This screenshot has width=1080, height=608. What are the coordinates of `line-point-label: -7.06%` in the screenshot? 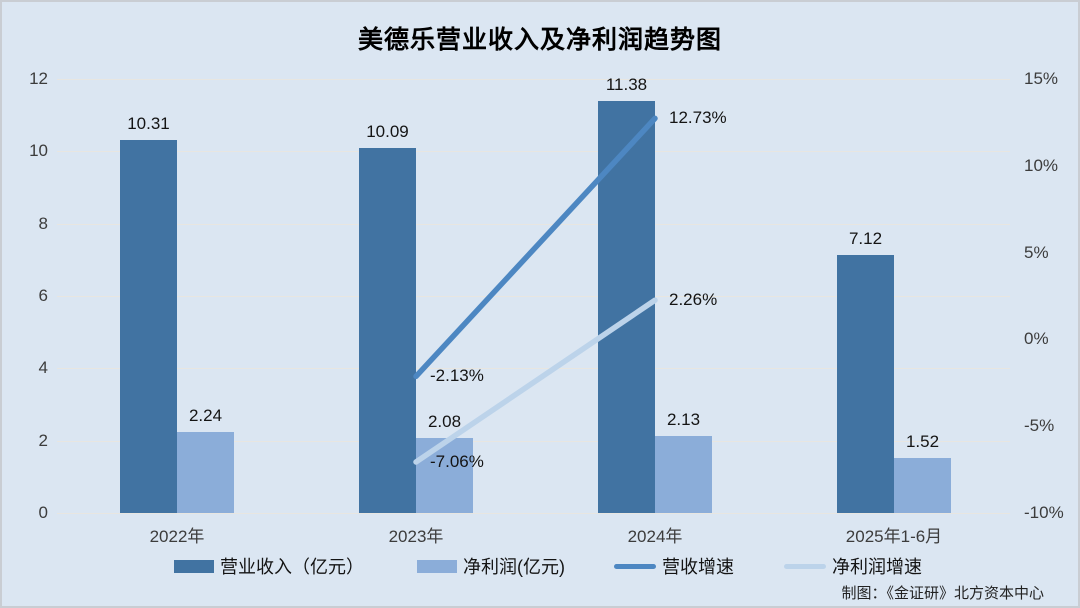 It's located at (457, 461).